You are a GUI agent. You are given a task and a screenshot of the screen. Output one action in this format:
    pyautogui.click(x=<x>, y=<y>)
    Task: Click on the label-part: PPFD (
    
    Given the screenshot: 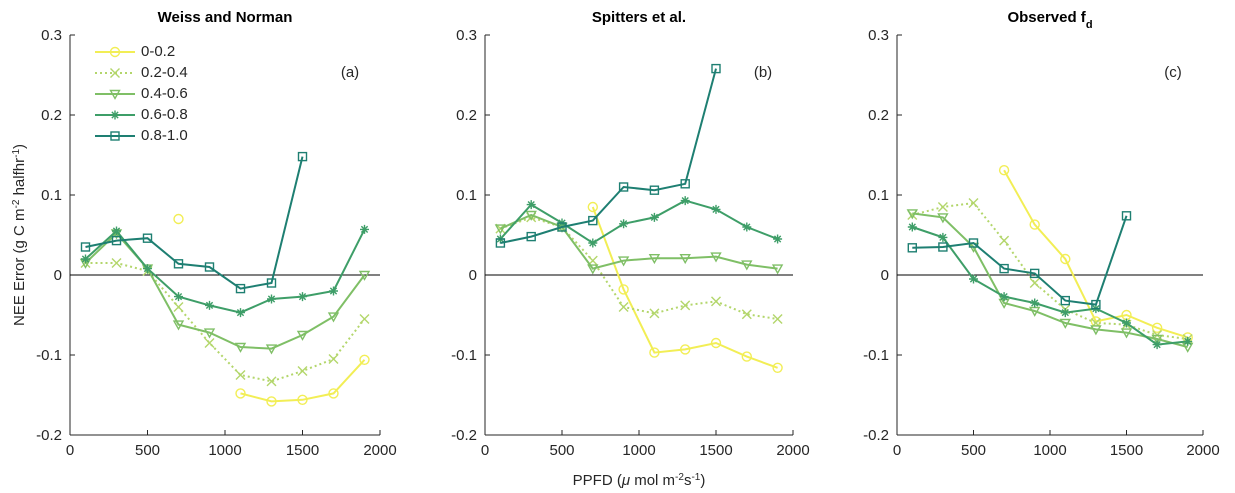 What is the action you would take?
    pyautogui.click(x=597, y=480)
    